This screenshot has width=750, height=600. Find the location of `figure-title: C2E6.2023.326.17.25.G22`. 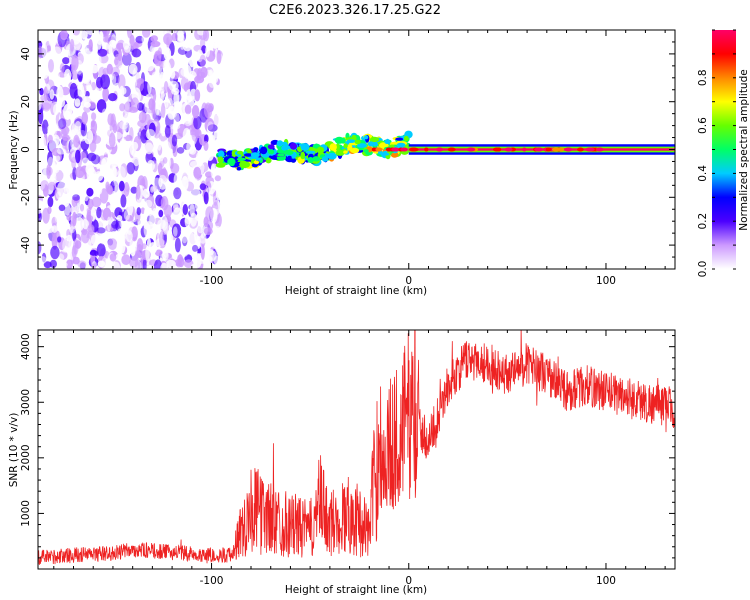

figure-title: C2E6.2023.326.17.25.G22 is located at coordinates (355, 10).